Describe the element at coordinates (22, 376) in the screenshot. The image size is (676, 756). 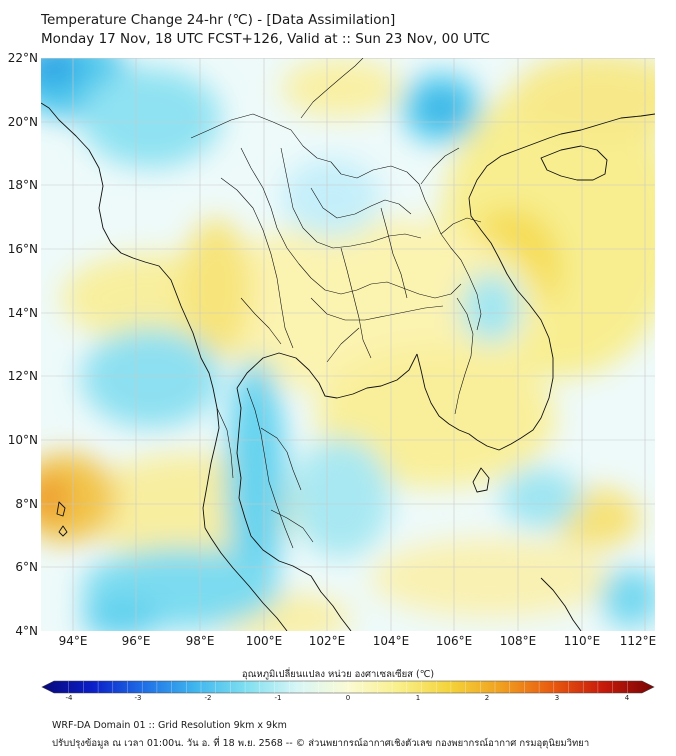
I see `lat-label: 12°N` at that location.